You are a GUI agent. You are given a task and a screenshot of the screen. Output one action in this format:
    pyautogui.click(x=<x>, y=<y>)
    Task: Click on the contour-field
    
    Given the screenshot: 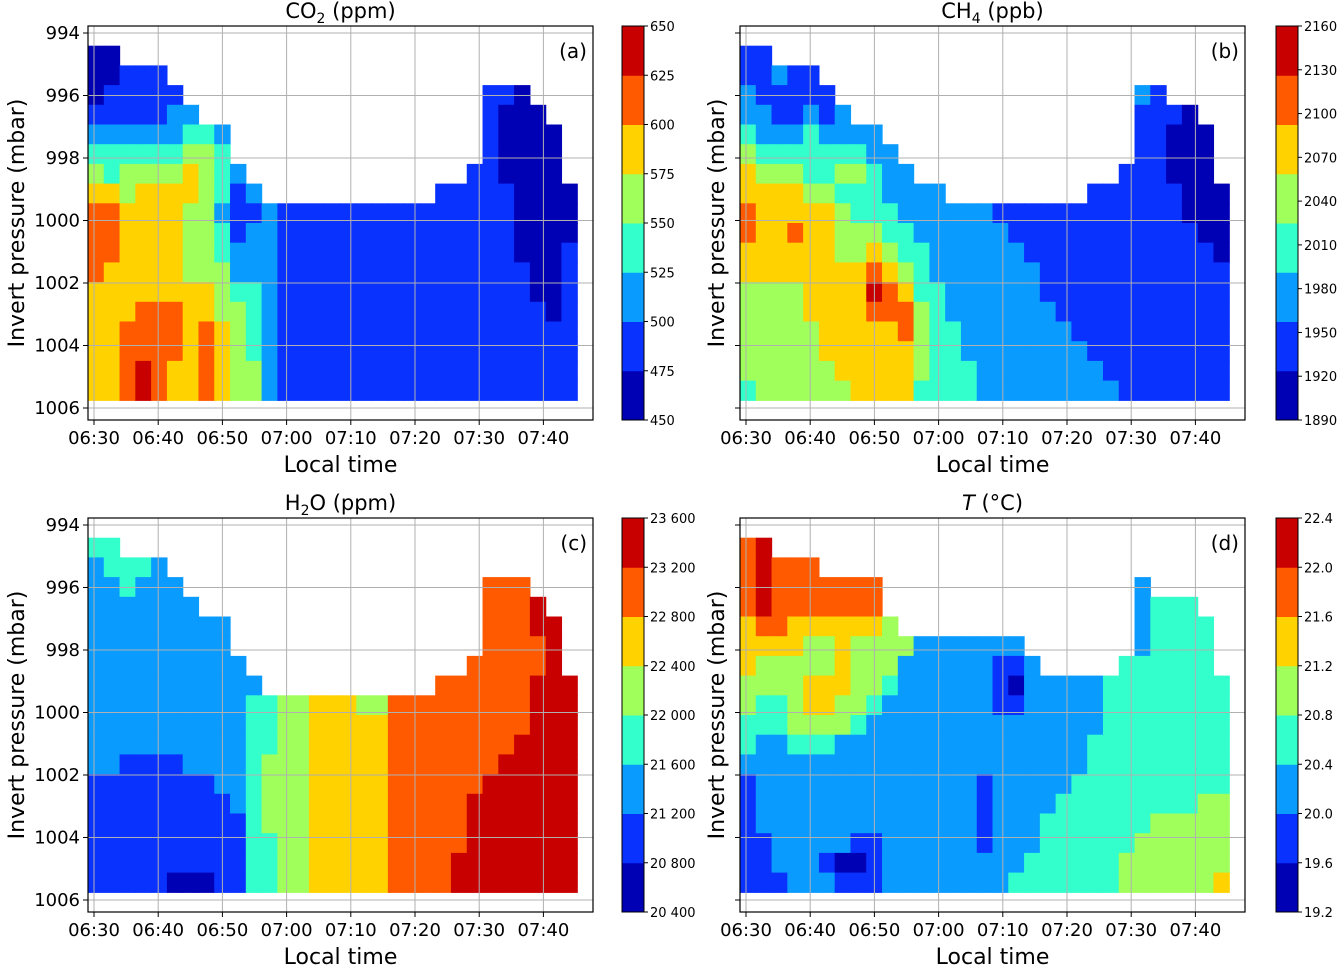 What is the action you would take?
    pyautogui.click(x=985, y=715)
    